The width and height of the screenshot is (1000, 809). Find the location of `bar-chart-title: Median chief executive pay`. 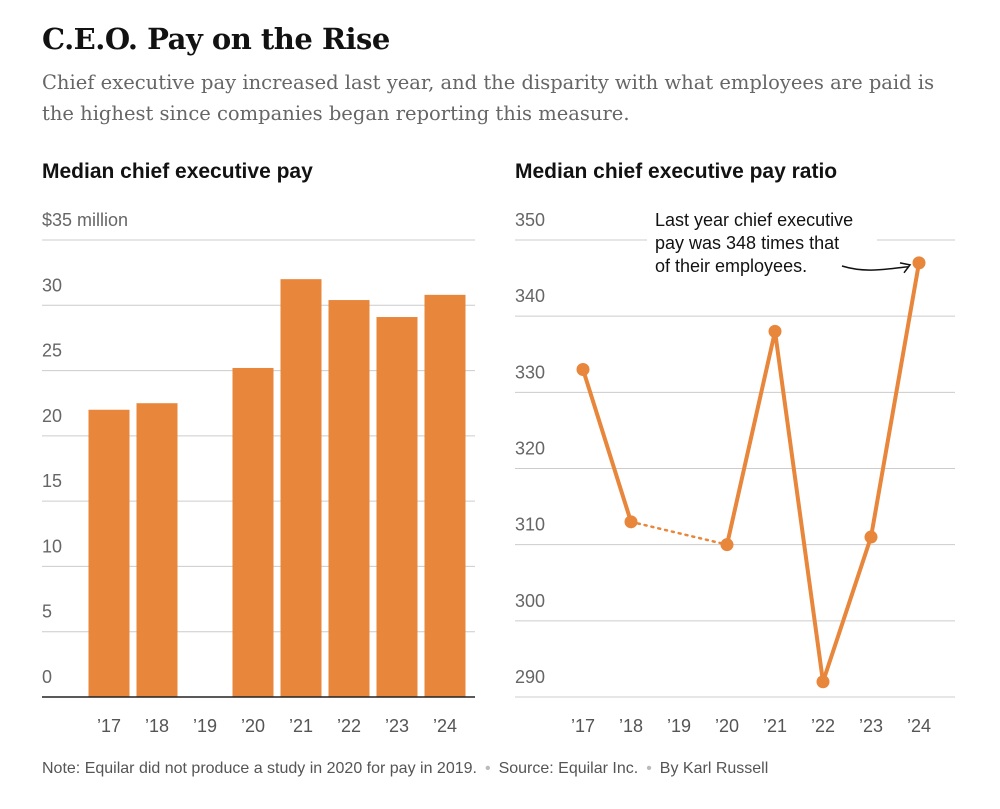

bar-chart-title: Median chief executive pay is located at coordinates (177, 171).